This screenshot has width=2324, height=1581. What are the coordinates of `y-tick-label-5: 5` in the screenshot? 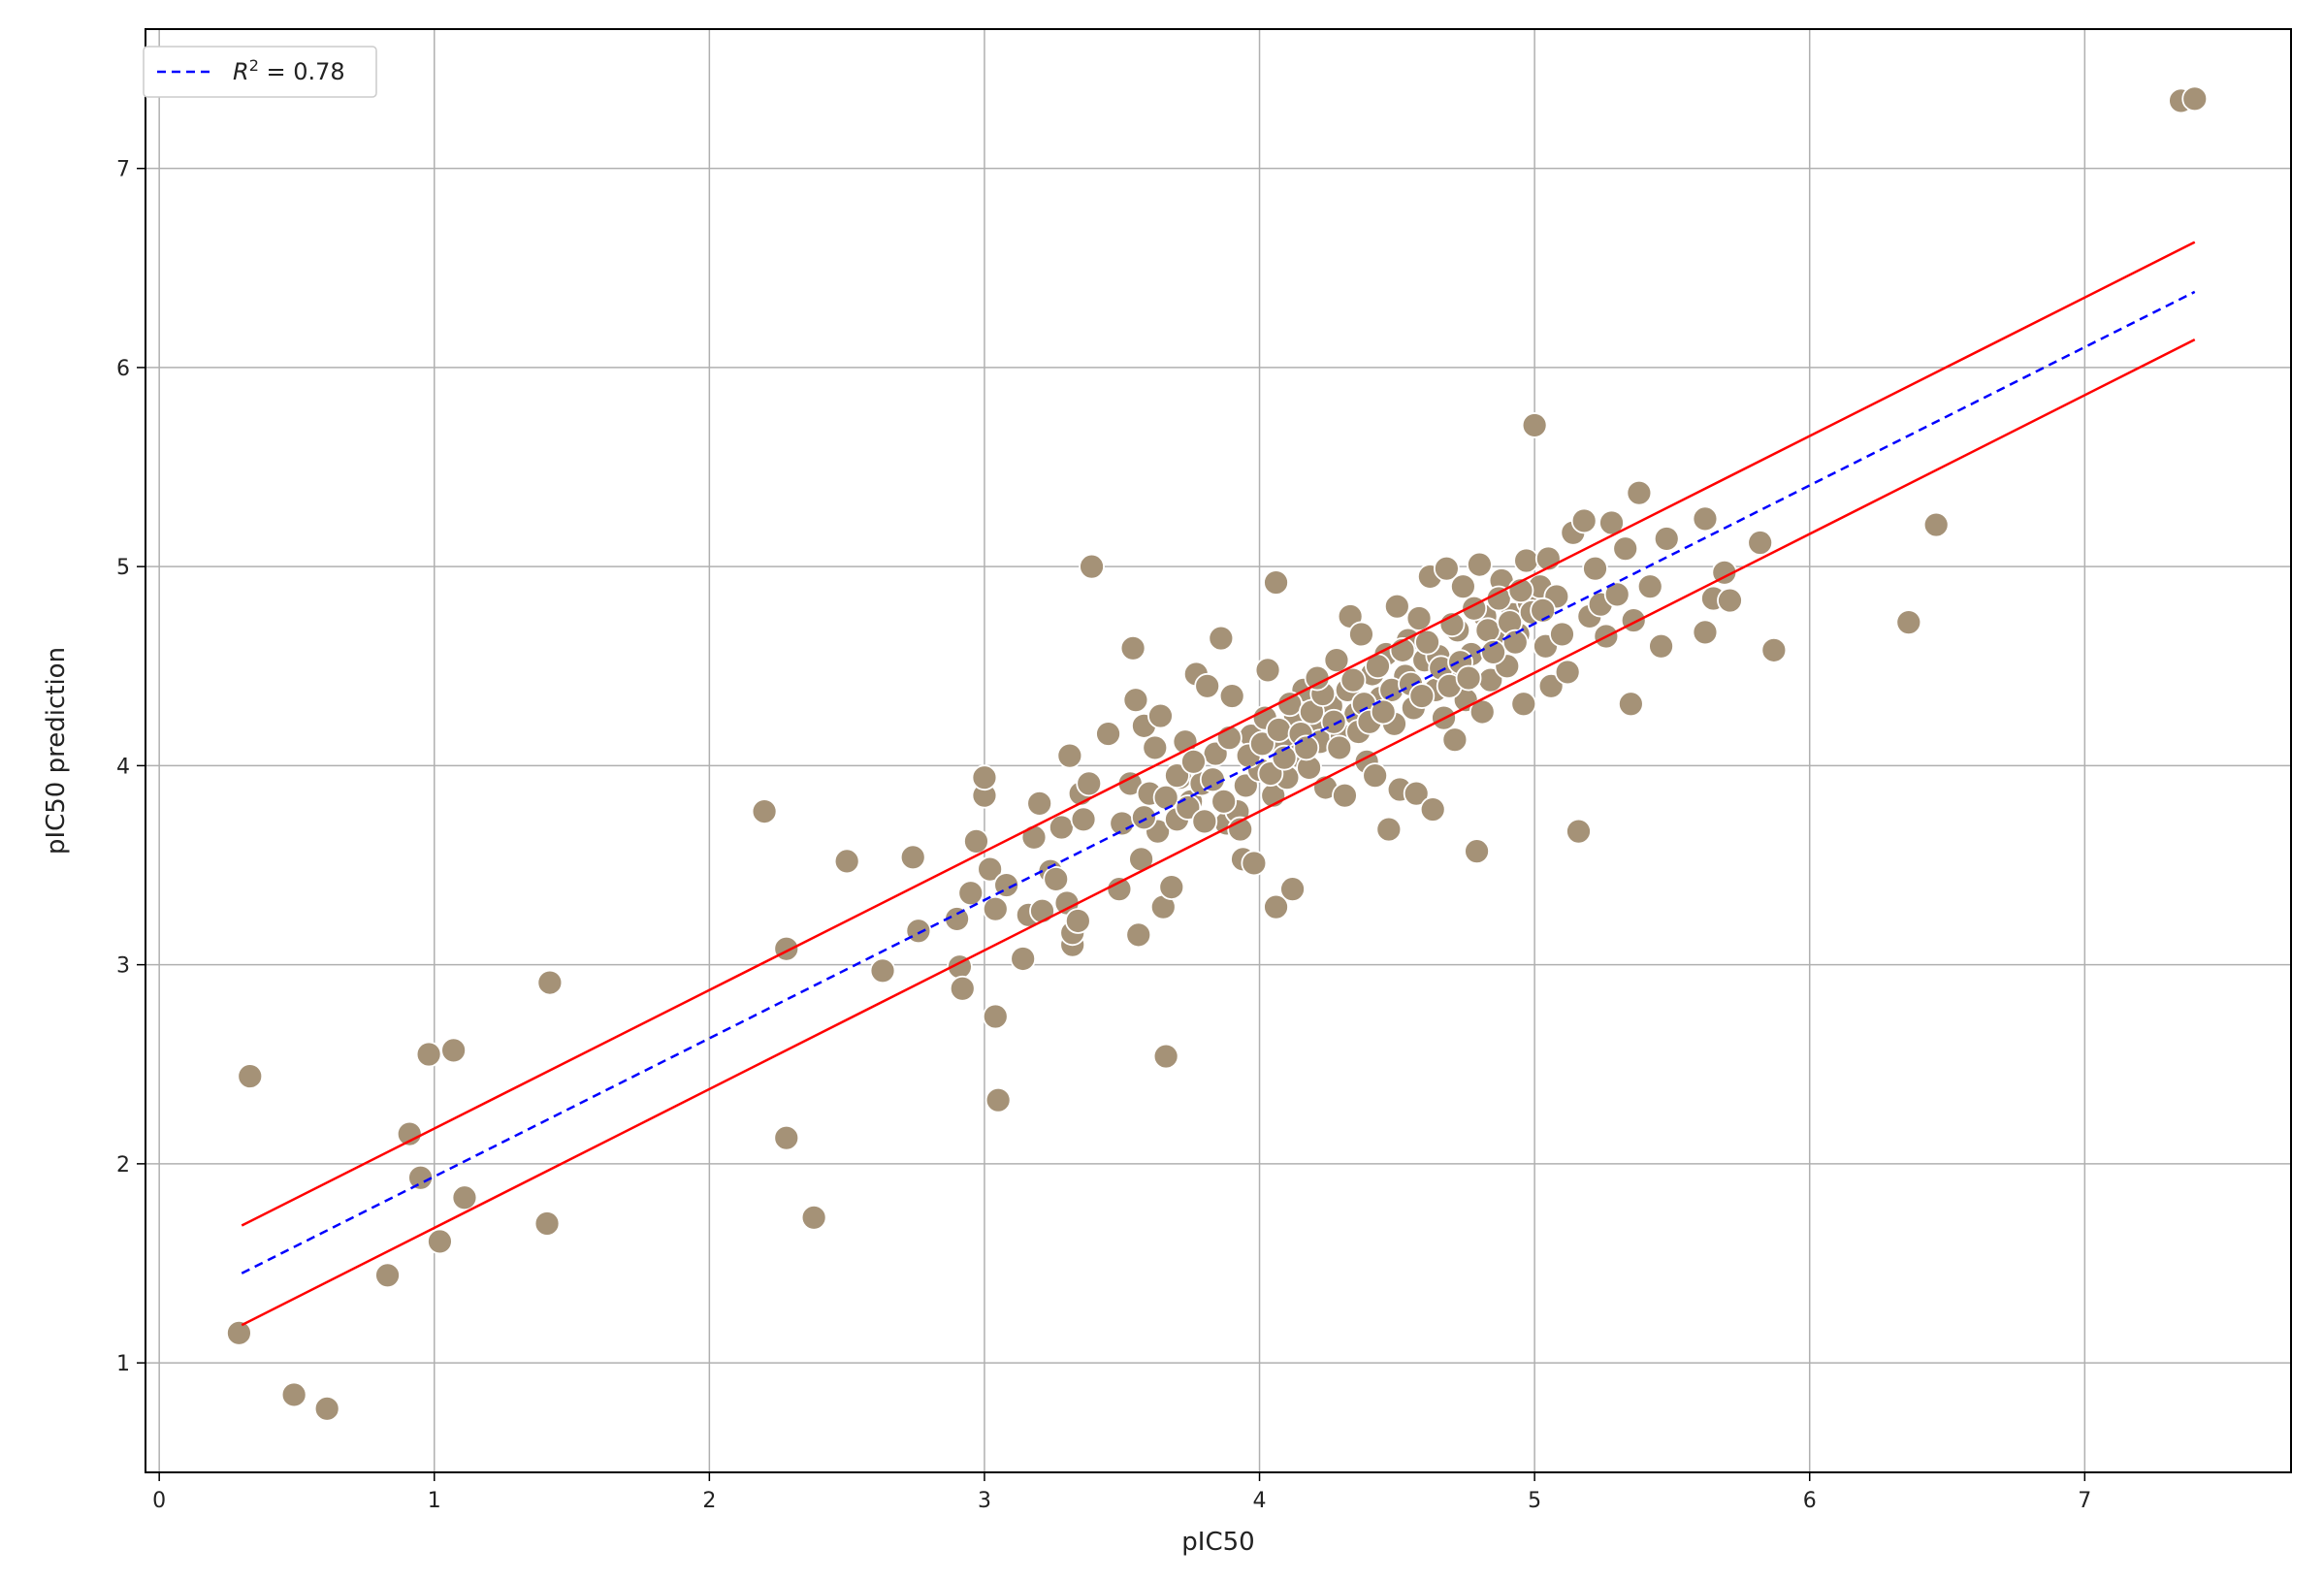 It's located at (123, 568).